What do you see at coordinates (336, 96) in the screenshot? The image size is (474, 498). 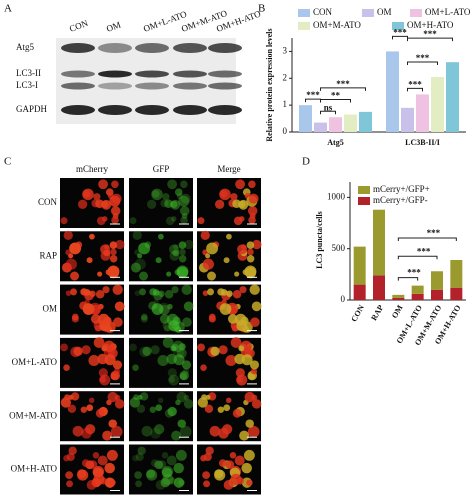 I see `significance-label: **` at bounding box center [336, 96].